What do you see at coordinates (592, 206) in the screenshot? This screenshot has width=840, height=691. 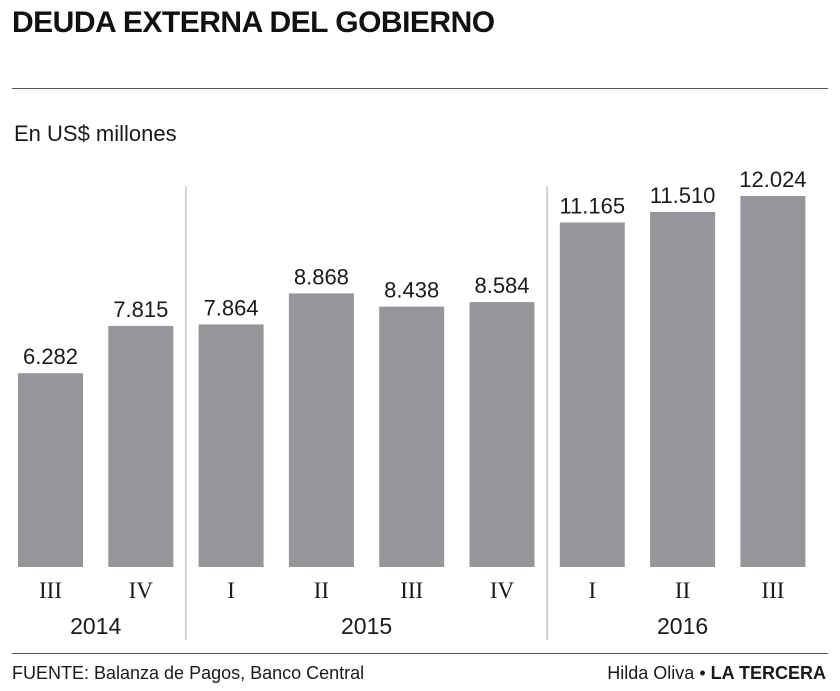 I see `bar-value-label: 11.165` at bounding box center [592, 206].